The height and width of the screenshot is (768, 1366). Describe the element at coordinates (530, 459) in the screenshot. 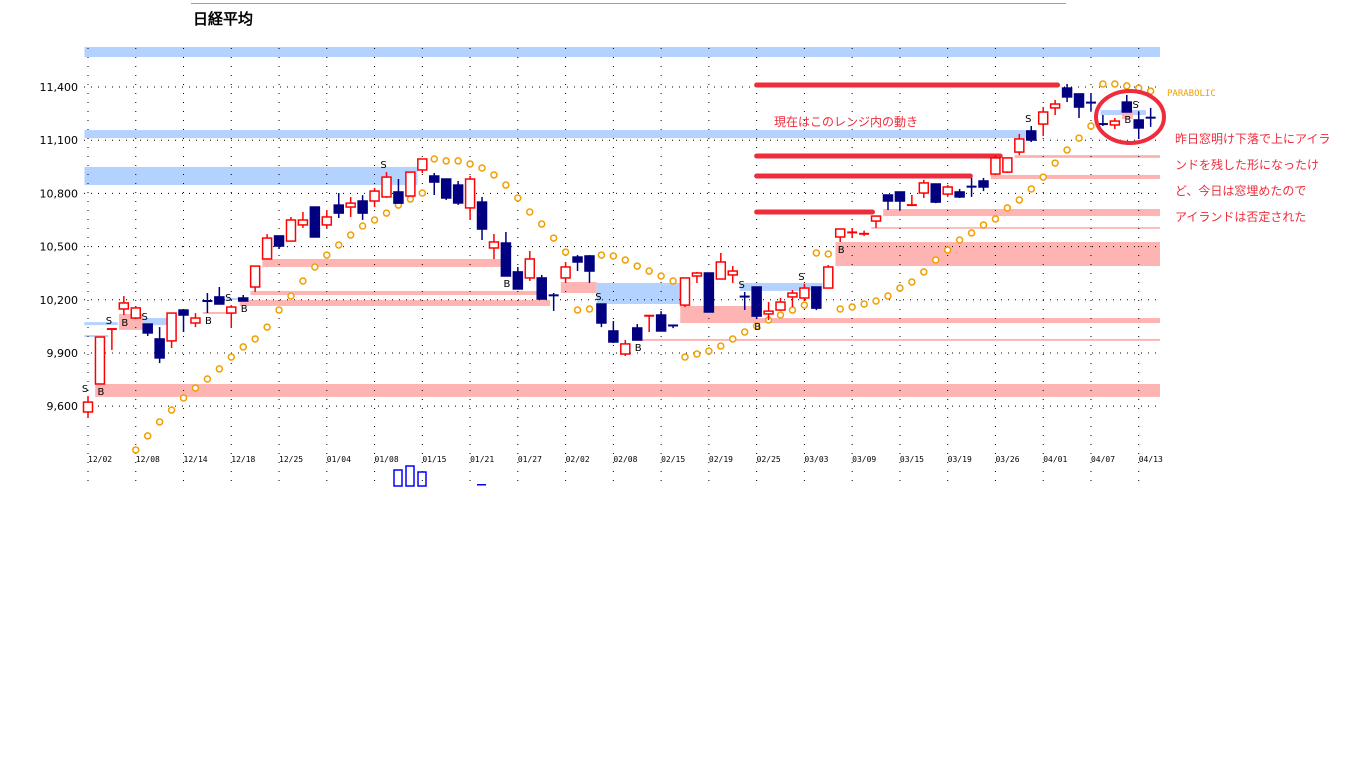

I see `x-tick-label: 01/27` at that location.